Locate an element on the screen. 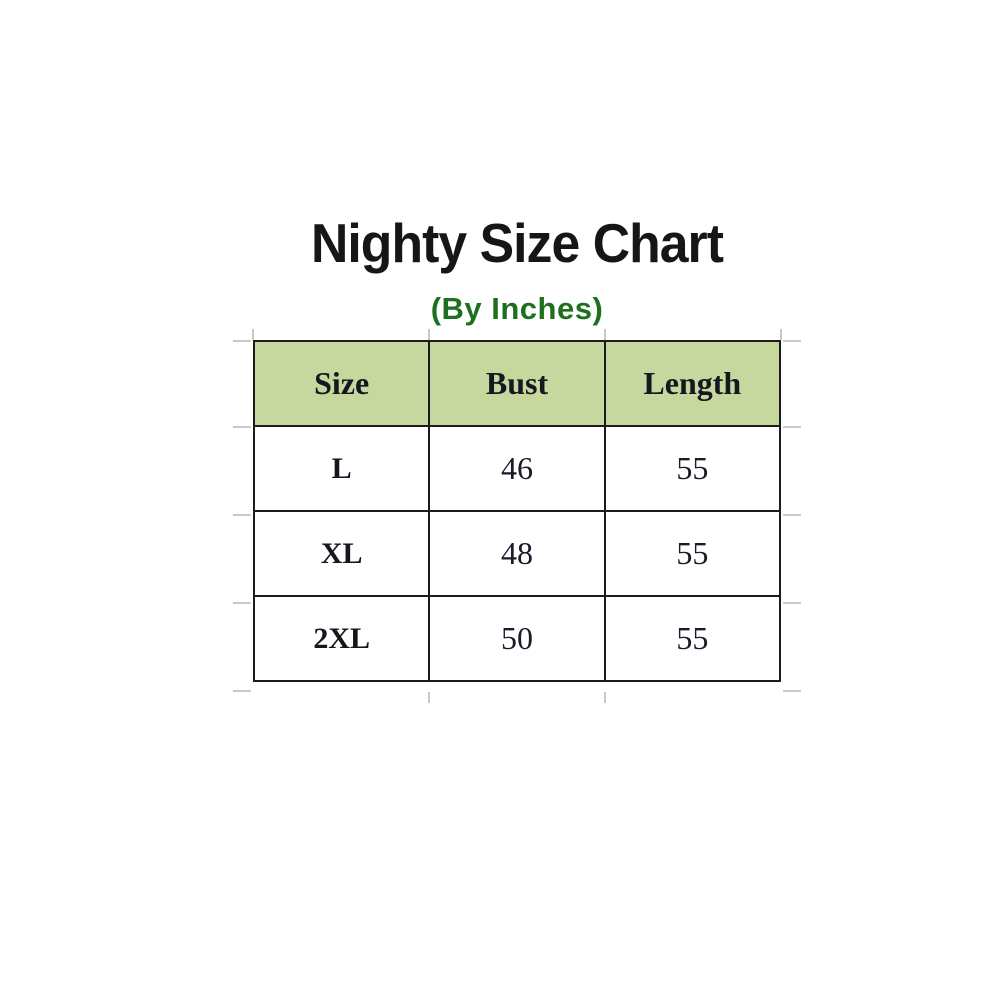 The height and width of the screenshot is (1000, 1000). header-row: Size Bust Length is located at coordinates (517, 383).